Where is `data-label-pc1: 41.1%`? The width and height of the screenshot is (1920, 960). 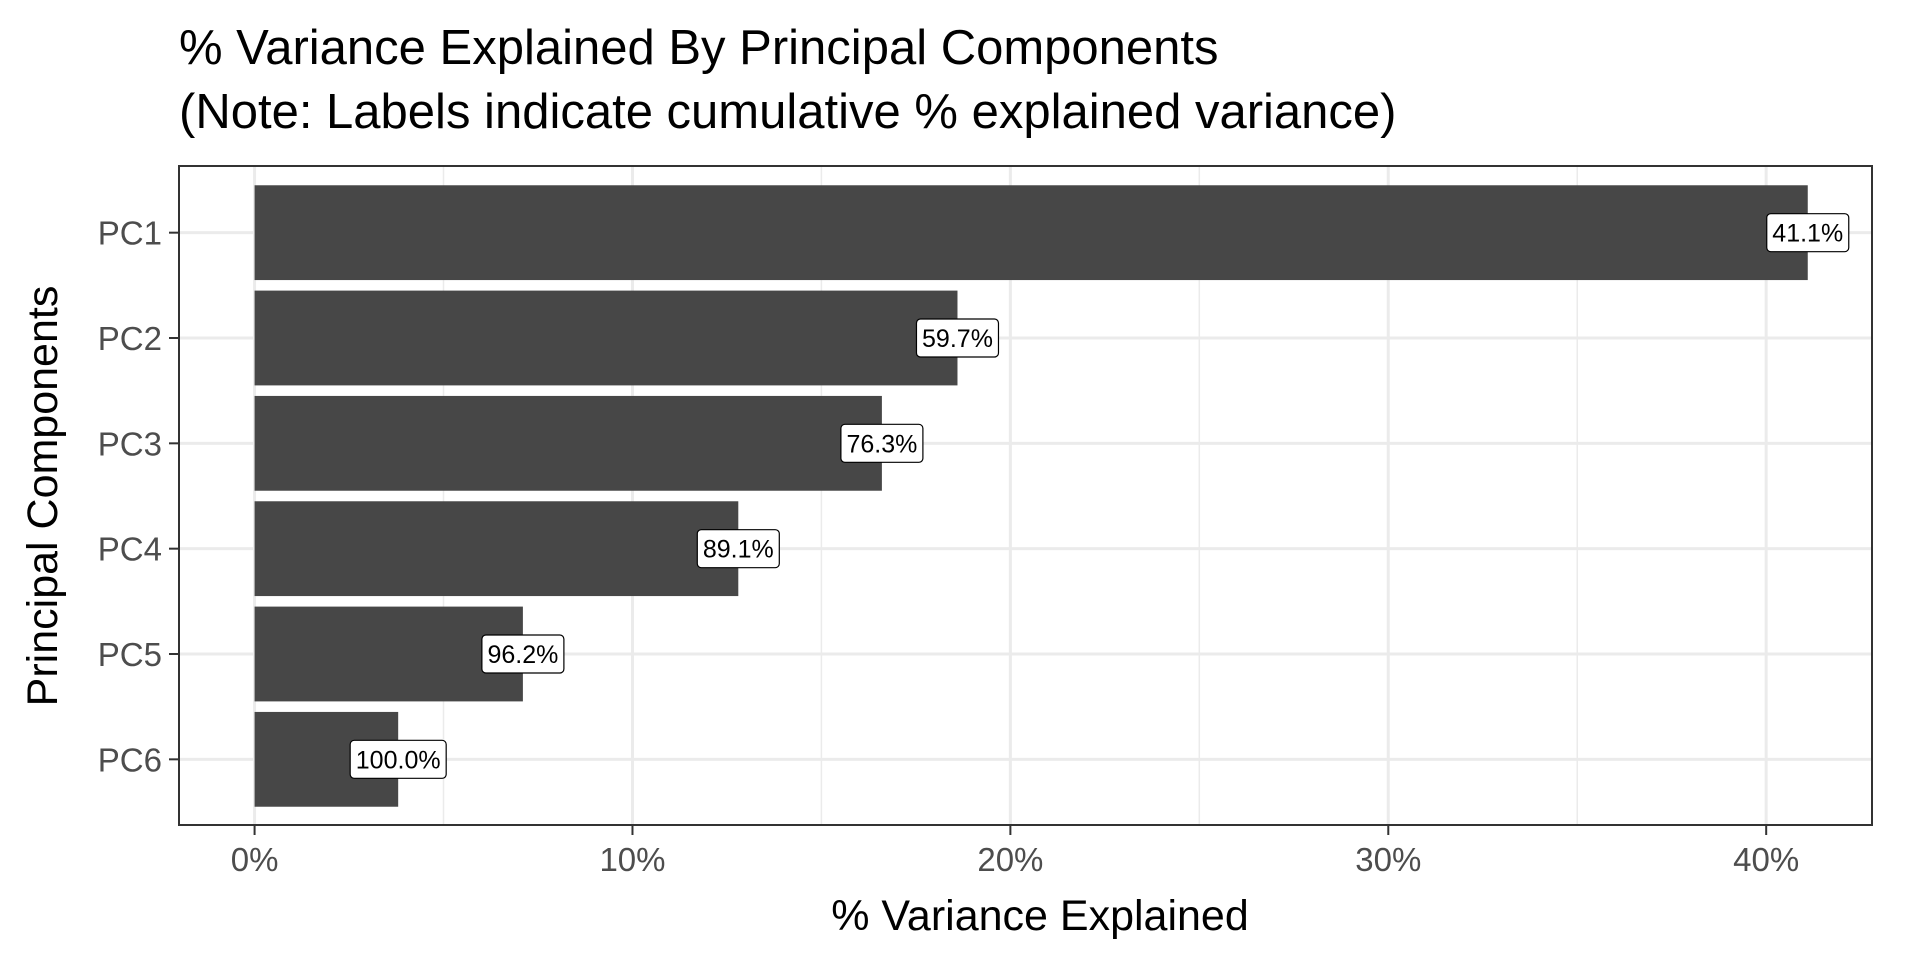 data-label-pc1: 41.1% is located at coordinates (1808, 233).